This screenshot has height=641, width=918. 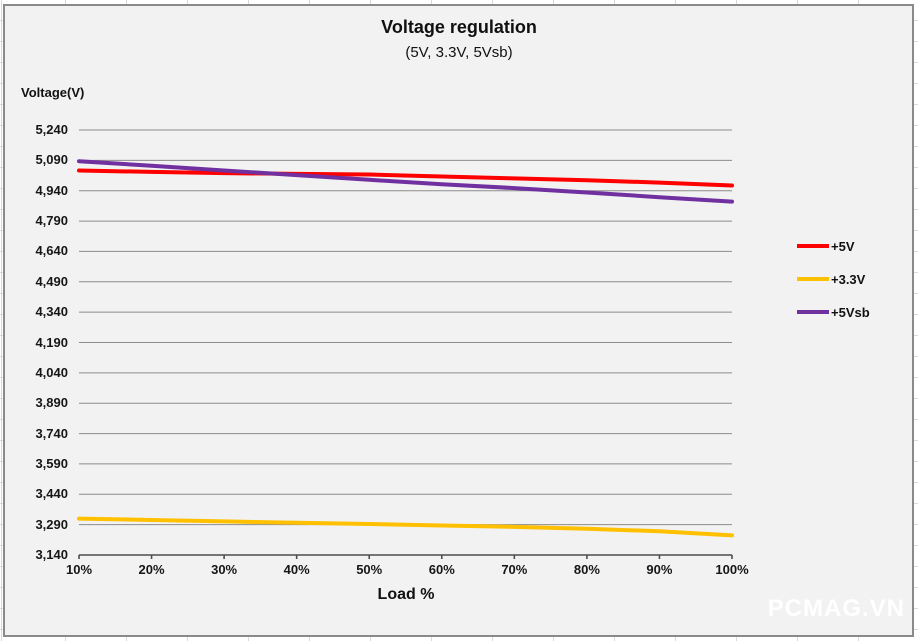 I want to click on y-tick-label: 3,890, so click(x=51, y=403).